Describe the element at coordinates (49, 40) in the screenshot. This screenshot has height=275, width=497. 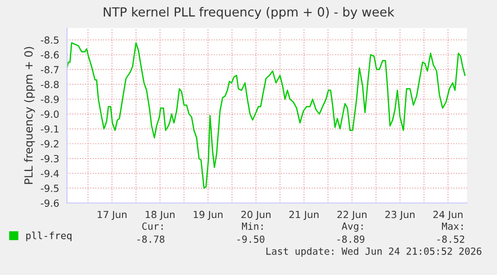
I see `y-tick-label: -8.5` at that location.